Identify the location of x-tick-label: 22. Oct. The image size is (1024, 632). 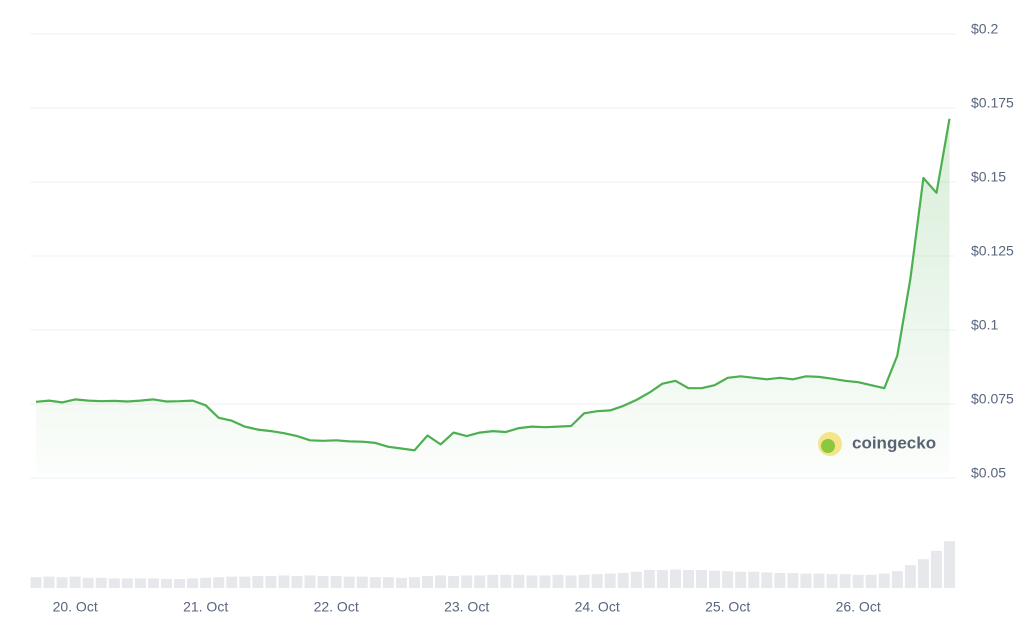
(336, 607).